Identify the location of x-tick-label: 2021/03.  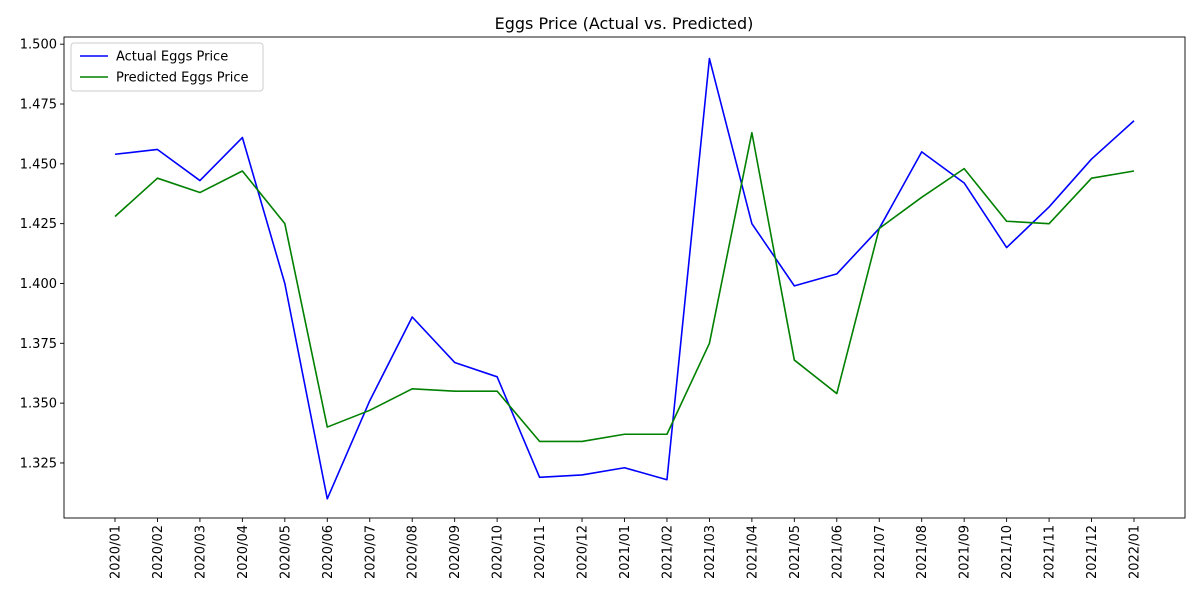
(710, 552).